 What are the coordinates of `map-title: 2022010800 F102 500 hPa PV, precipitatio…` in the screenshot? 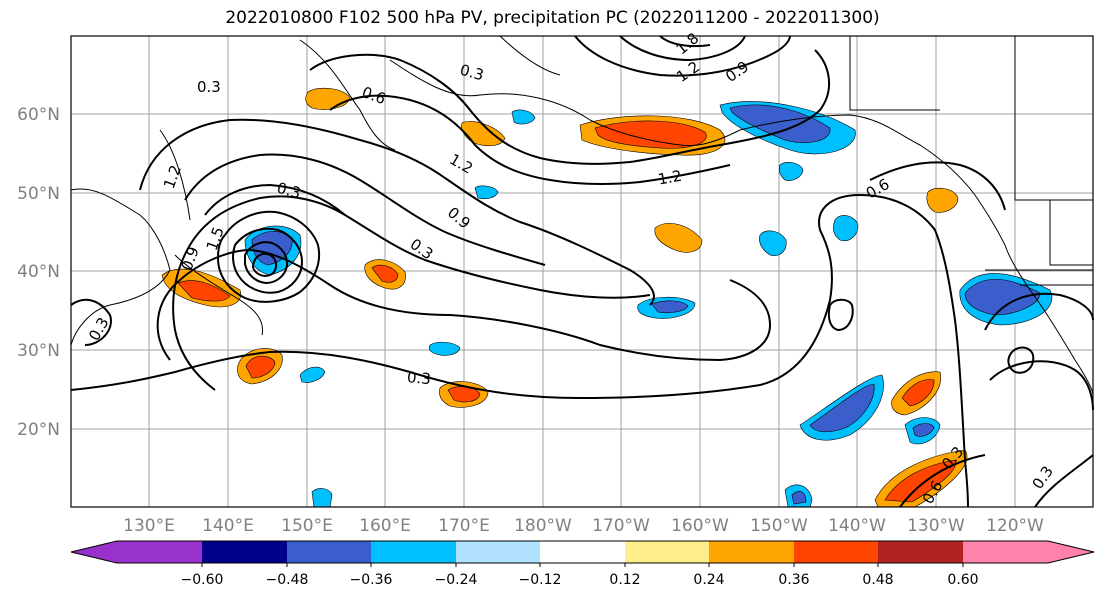 It's located at (552, 18).